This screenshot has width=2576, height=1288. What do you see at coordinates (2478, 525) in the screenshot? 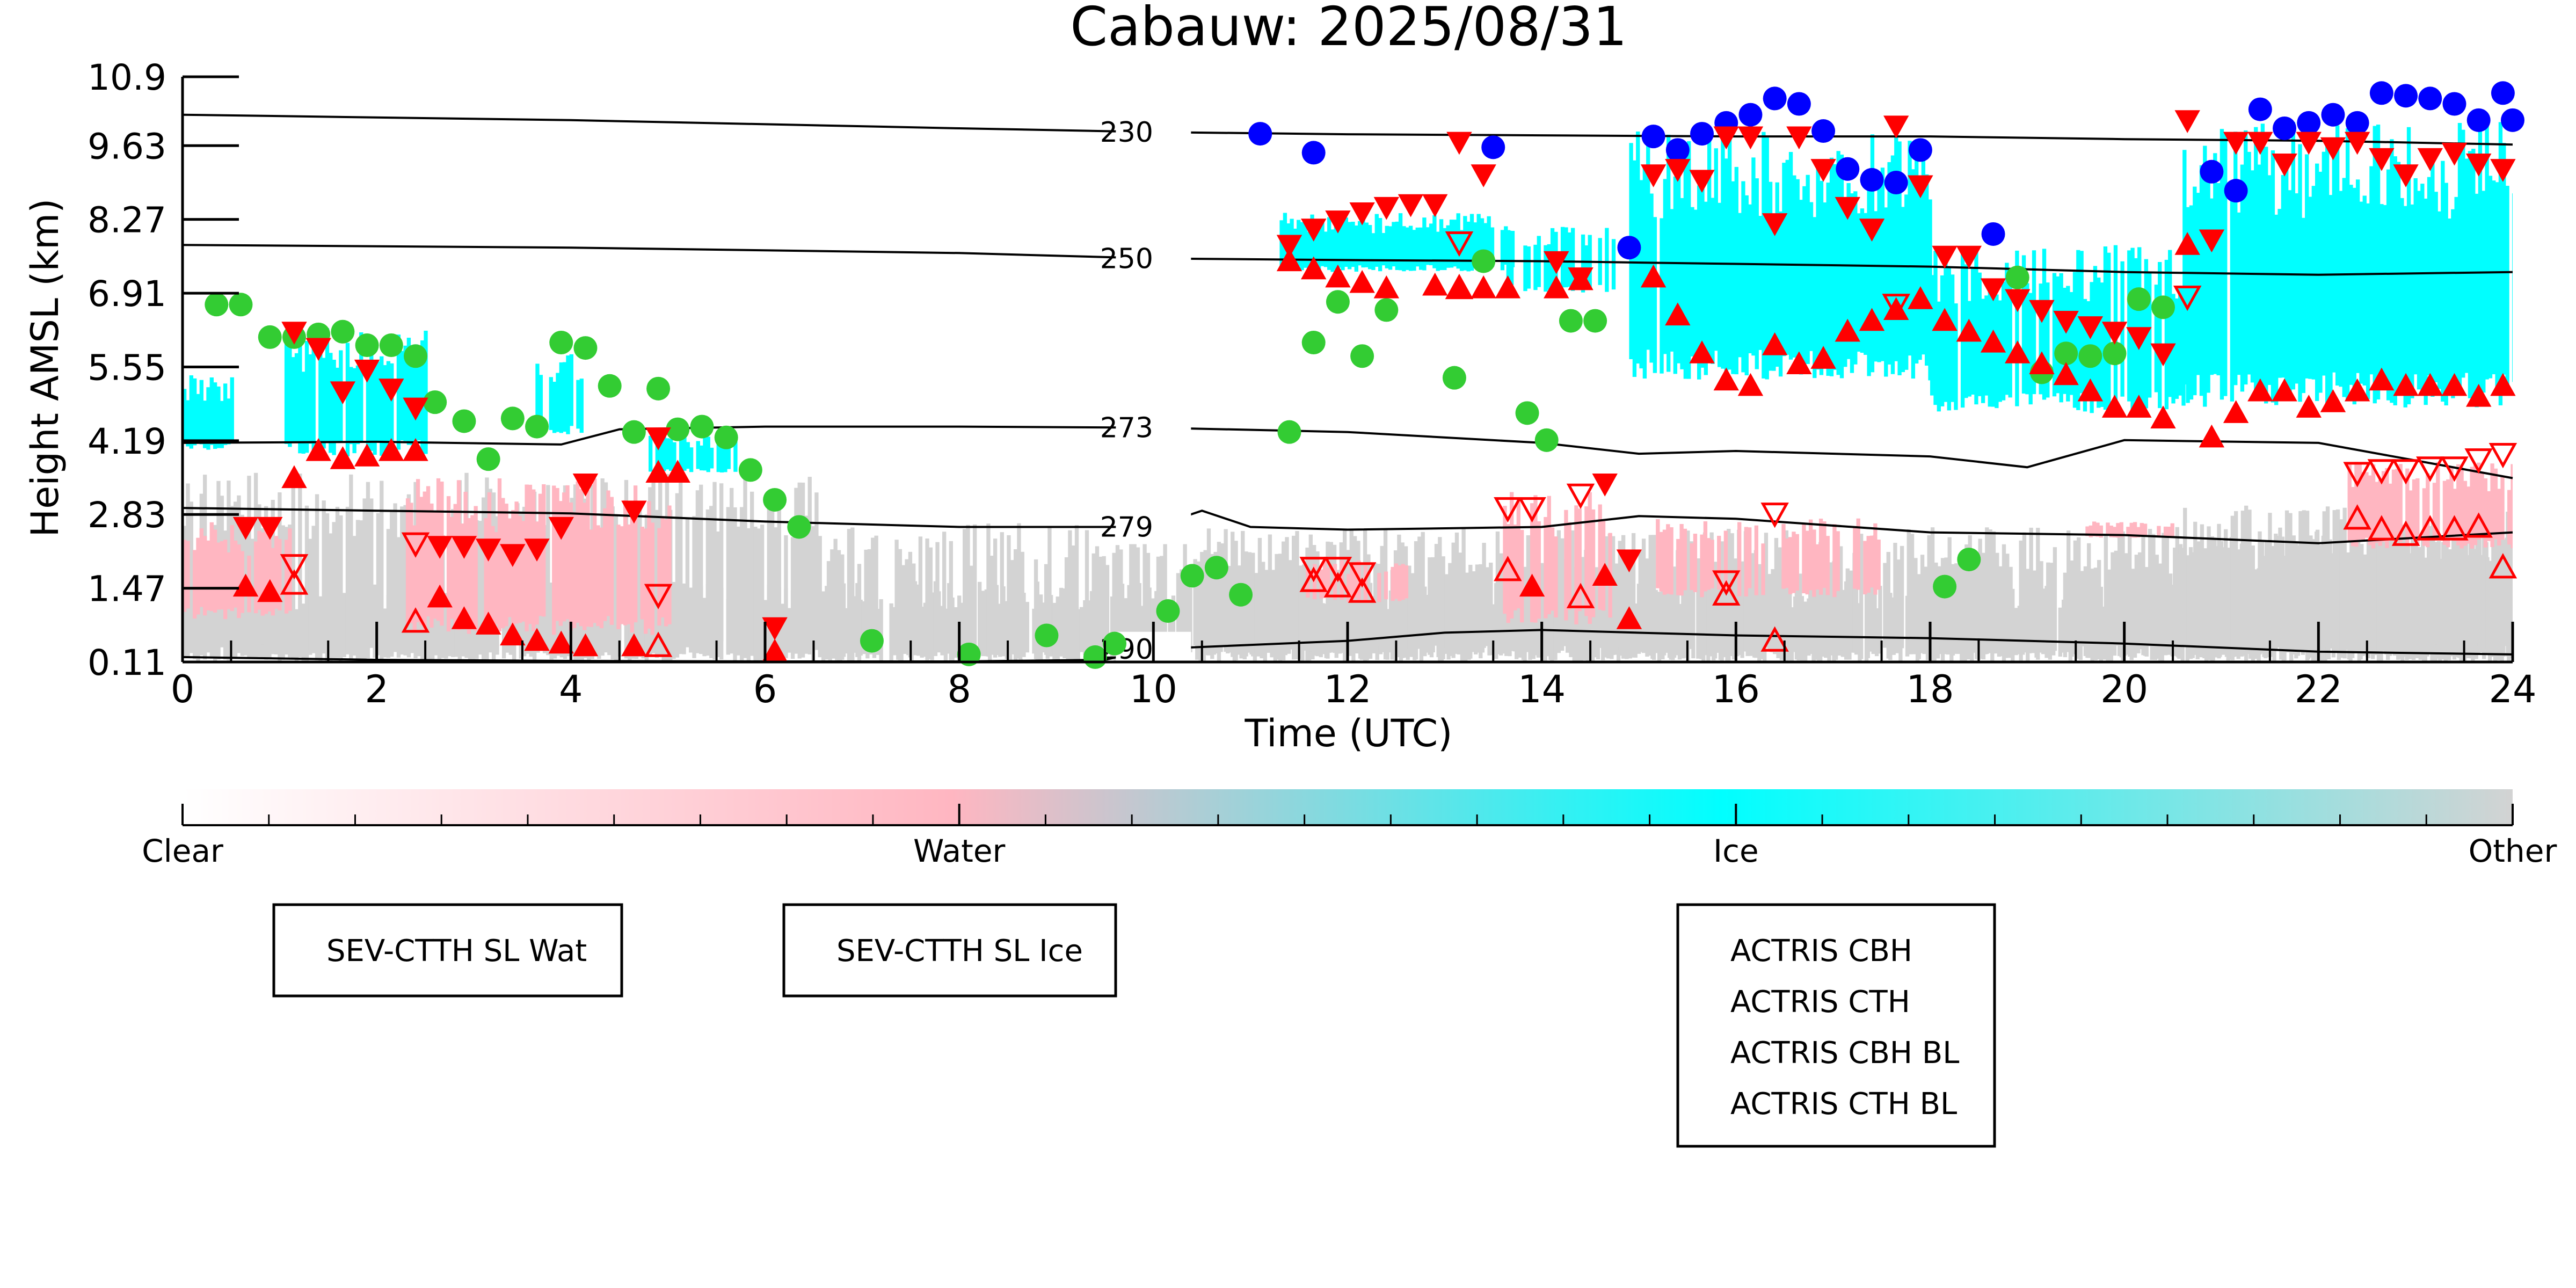
I see `actris-cbh-bl-point` at bounding box center [2478, 525].